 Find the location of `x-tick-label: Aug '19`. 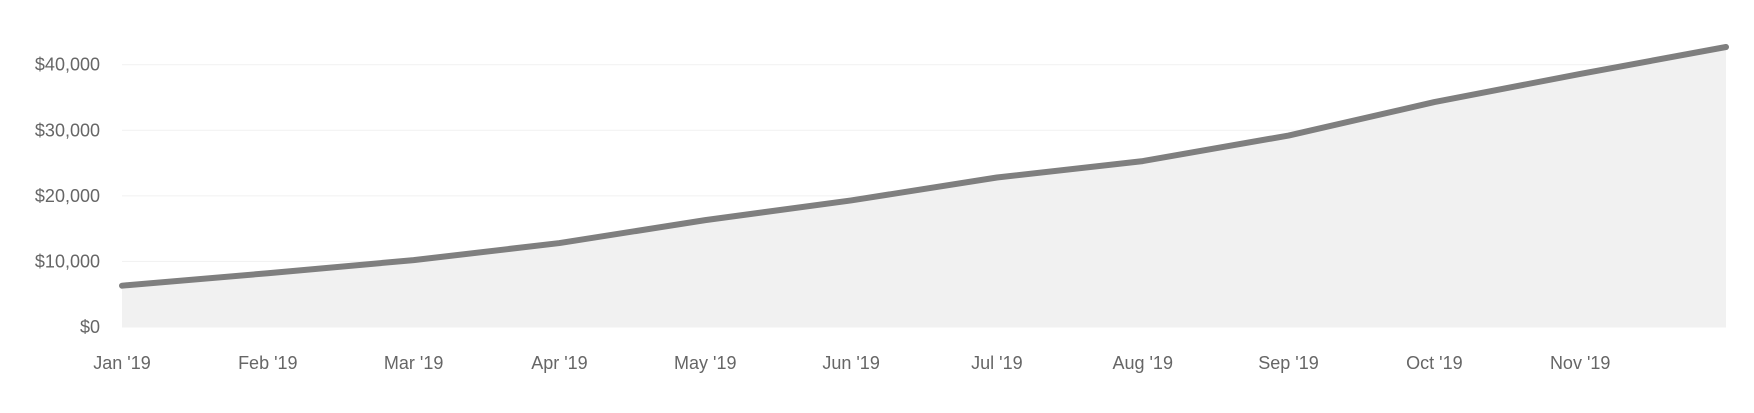

x-tick-label: Aug '19 is located at coordinates (1142, 363).